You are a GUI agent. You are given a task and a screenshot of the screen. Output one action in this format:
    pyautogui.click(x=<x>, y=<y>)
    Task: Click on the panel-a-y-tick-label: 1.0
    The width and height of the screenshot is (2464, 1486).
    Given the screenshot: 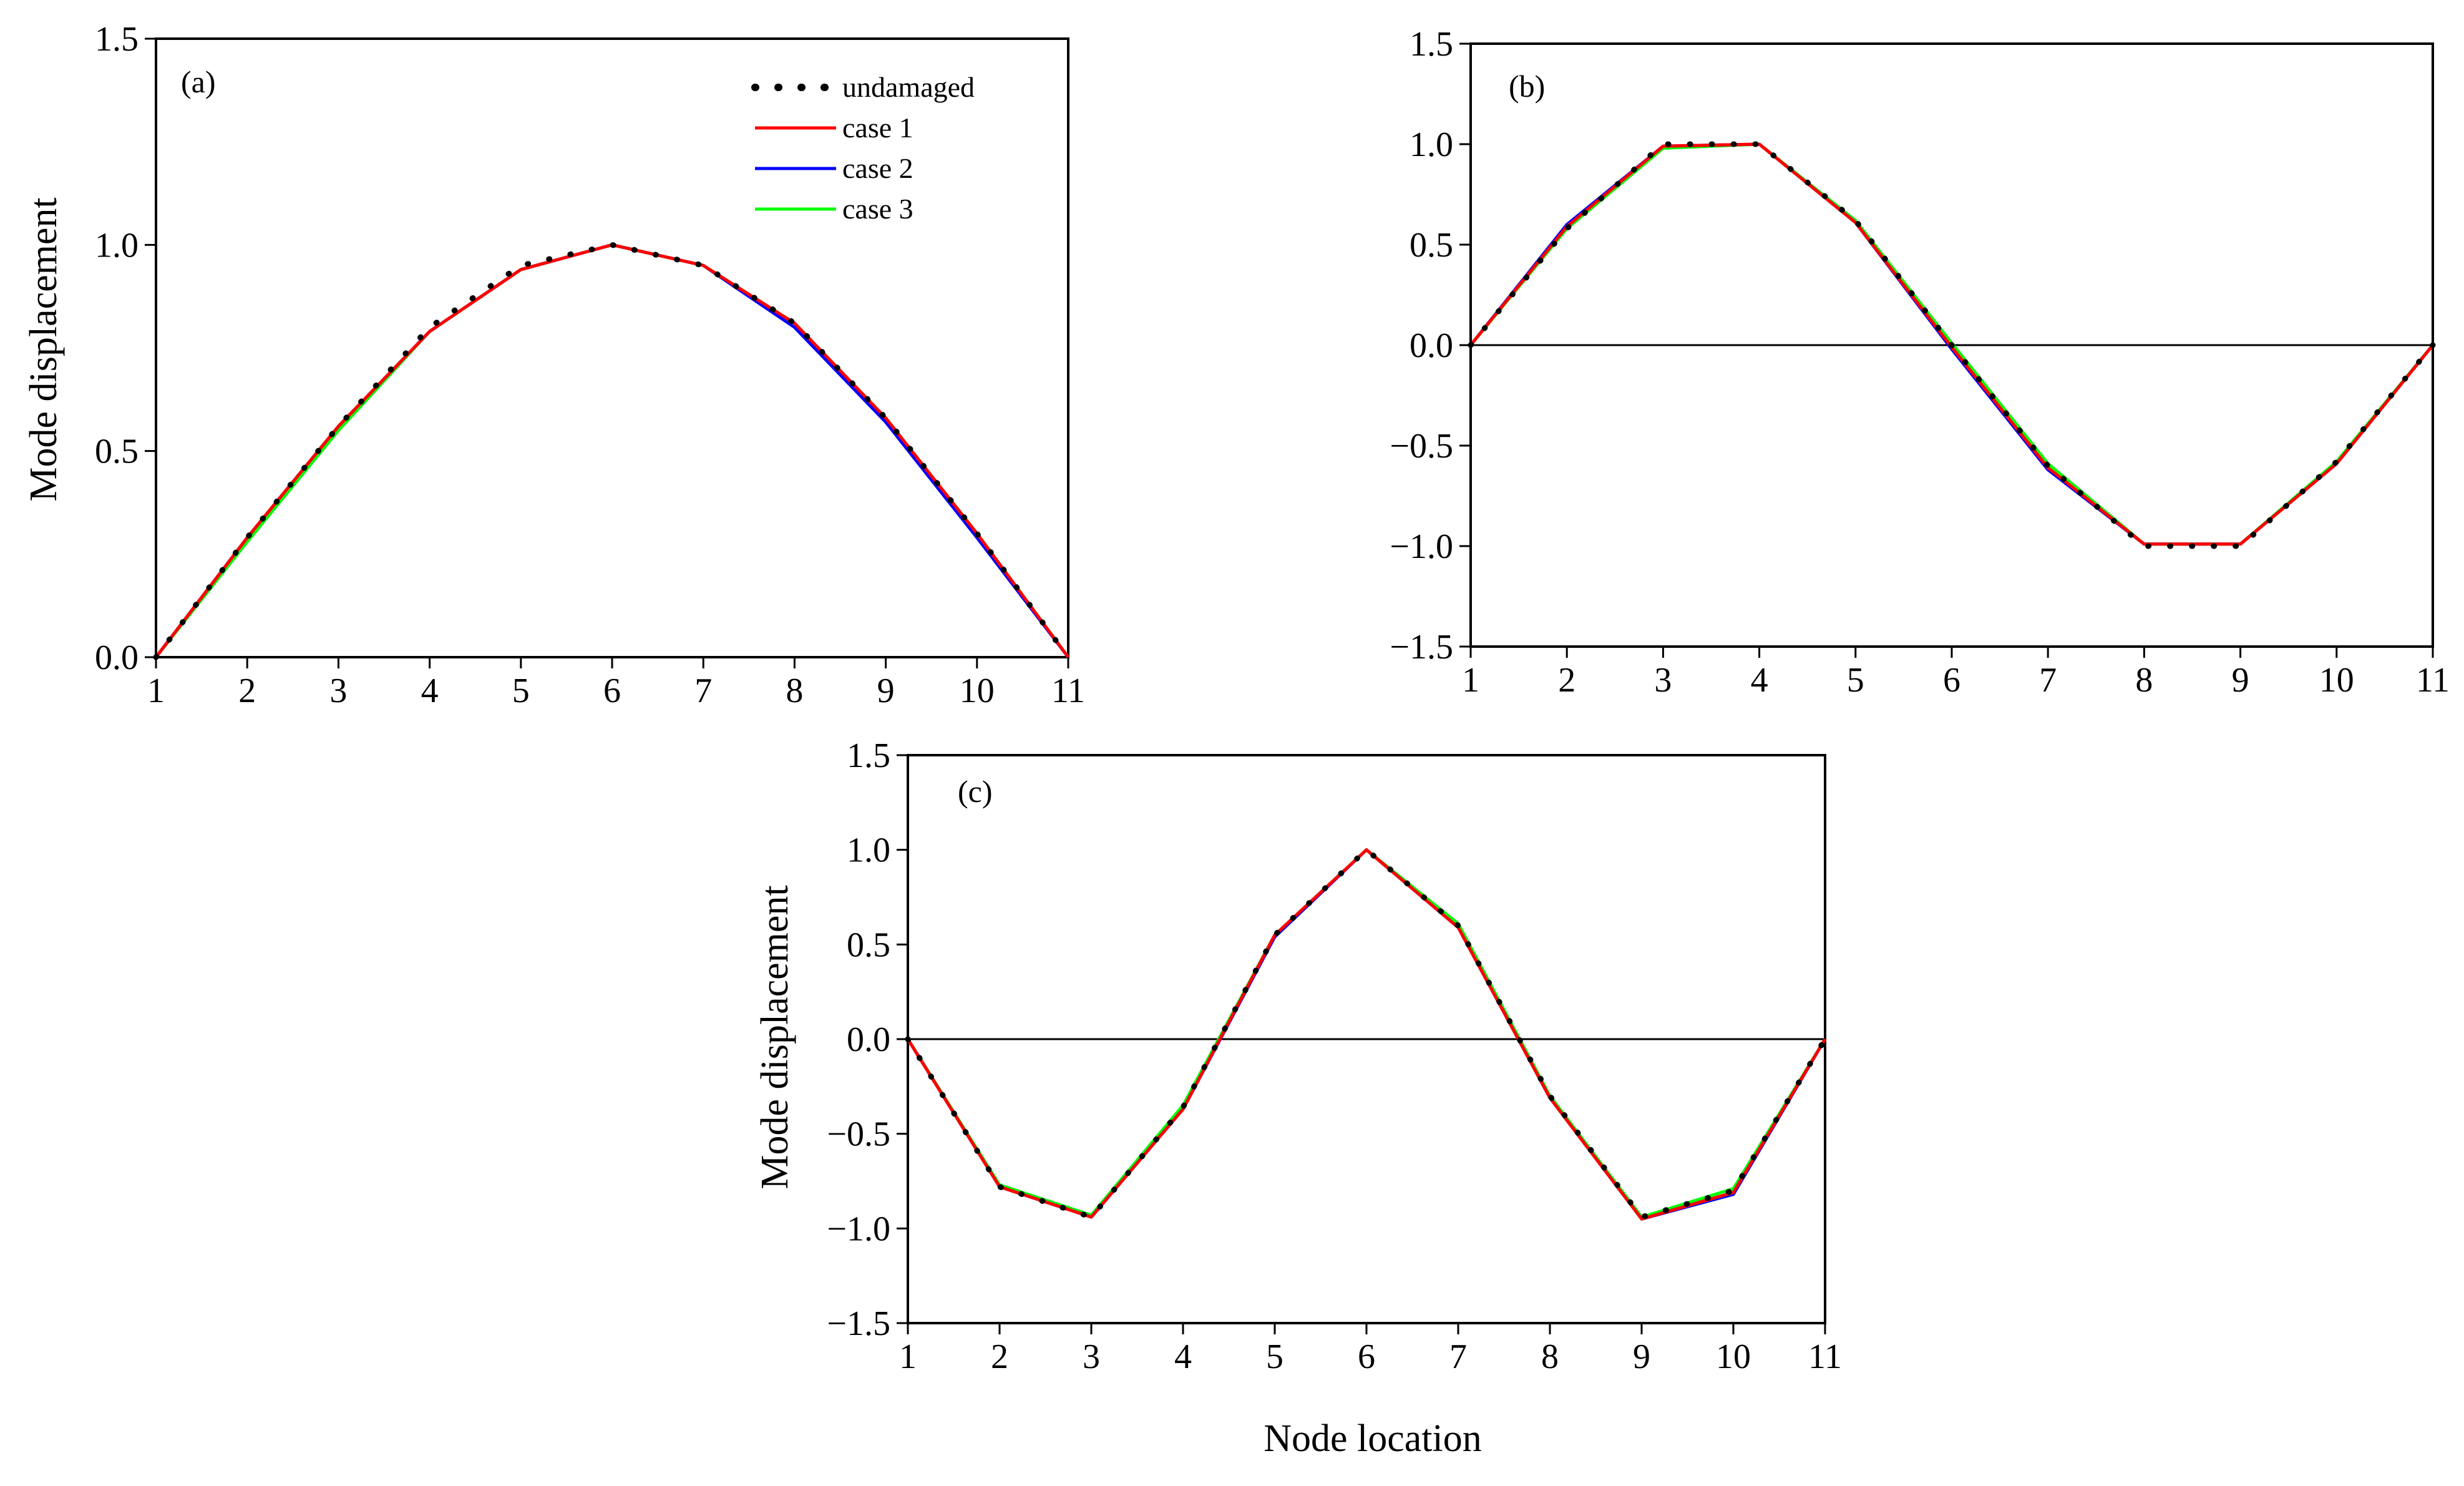 What is the action you would take?
    pyautogui.click(x=117, y=245)
    